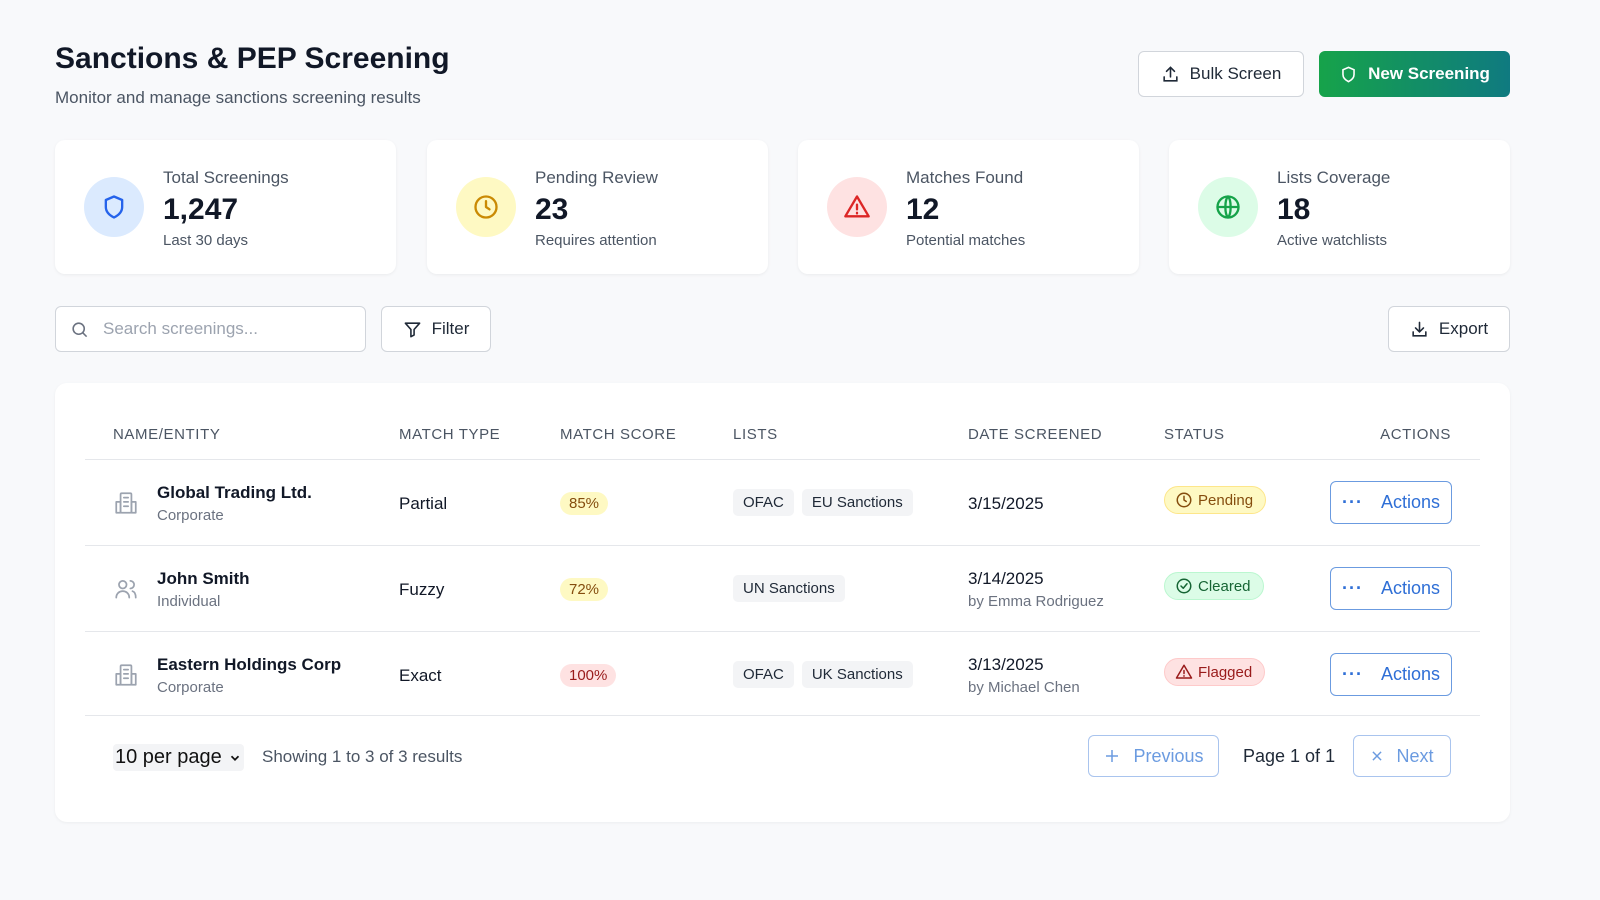  What do you see at coordinates (1224, 586) in the screenshot?
I see `status-label: Cleared` at bounding box center [1224, 586].